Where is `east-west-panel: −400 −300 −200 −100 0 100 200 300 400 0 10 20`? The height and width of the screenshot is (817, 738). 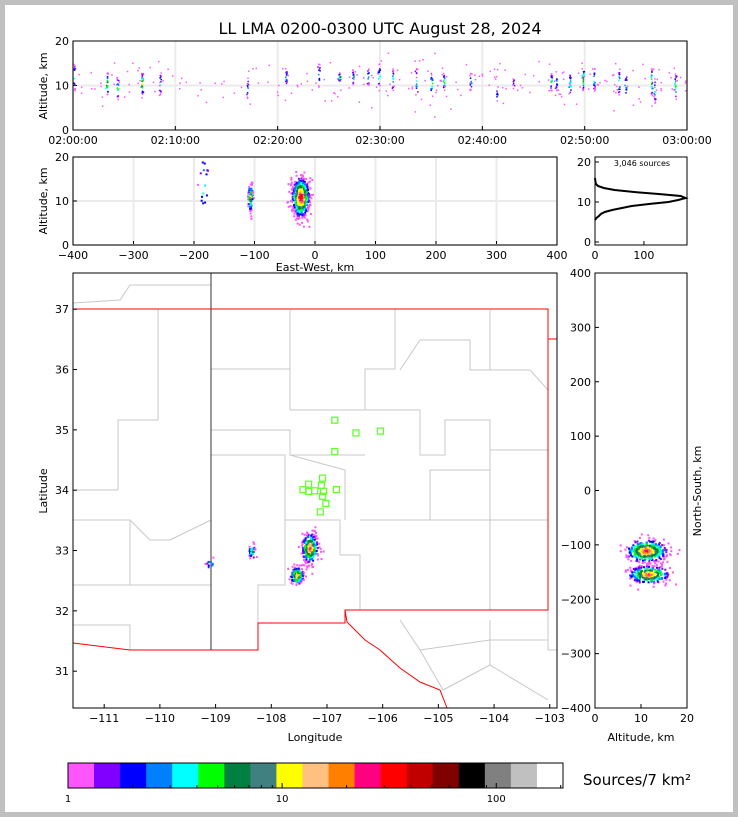 east-west-panel: −400 −300 −200 −100 0 100 200 300 400 0 10 20 is located at coordinates (311, 206).